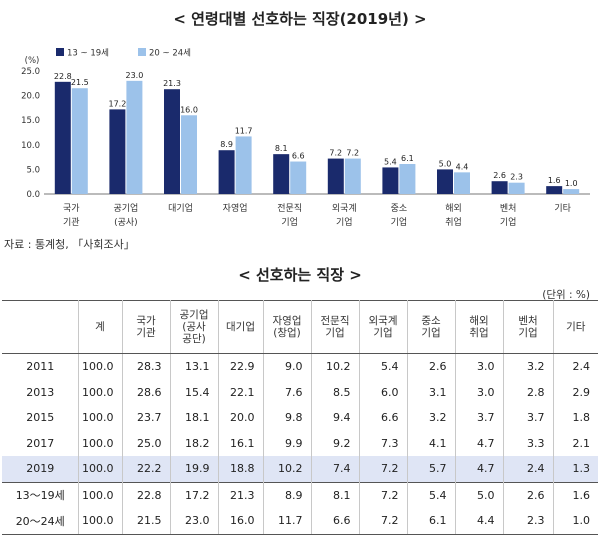 This screenshot has height=538, width=600. I want to click on column-header: 전문직 기업, so click(334, 327).